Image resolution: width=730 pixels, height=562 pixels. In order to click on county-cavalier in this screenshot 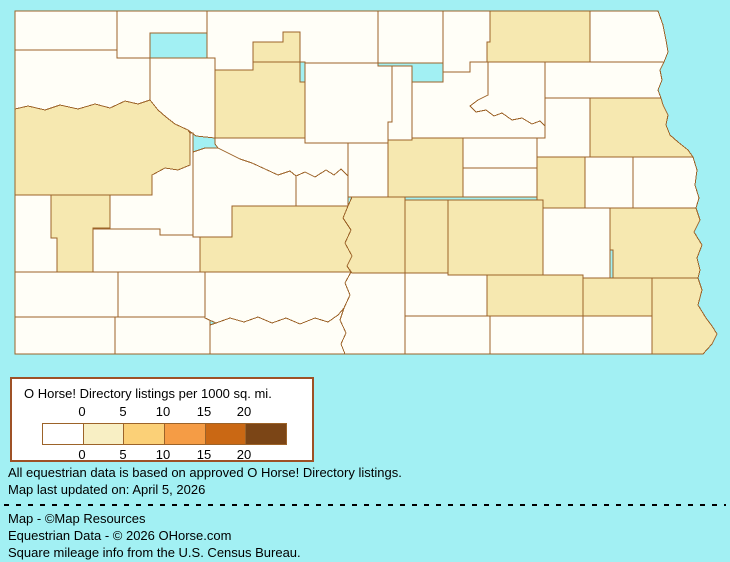, I will do `click(538, 36)`.